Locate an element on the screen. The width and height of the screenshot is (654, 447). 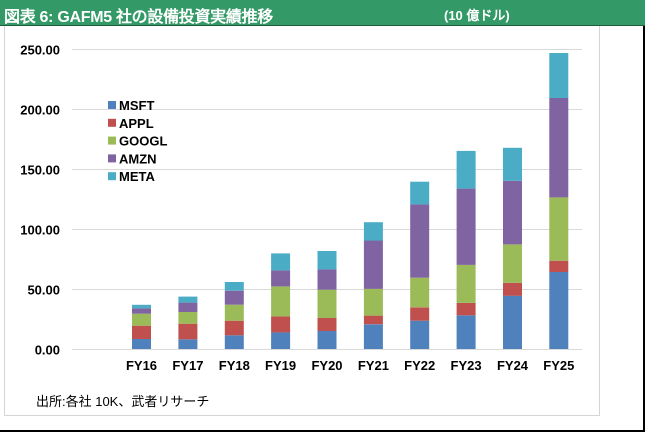
bar-stack-fy20 is located at coordinates (327, 300).